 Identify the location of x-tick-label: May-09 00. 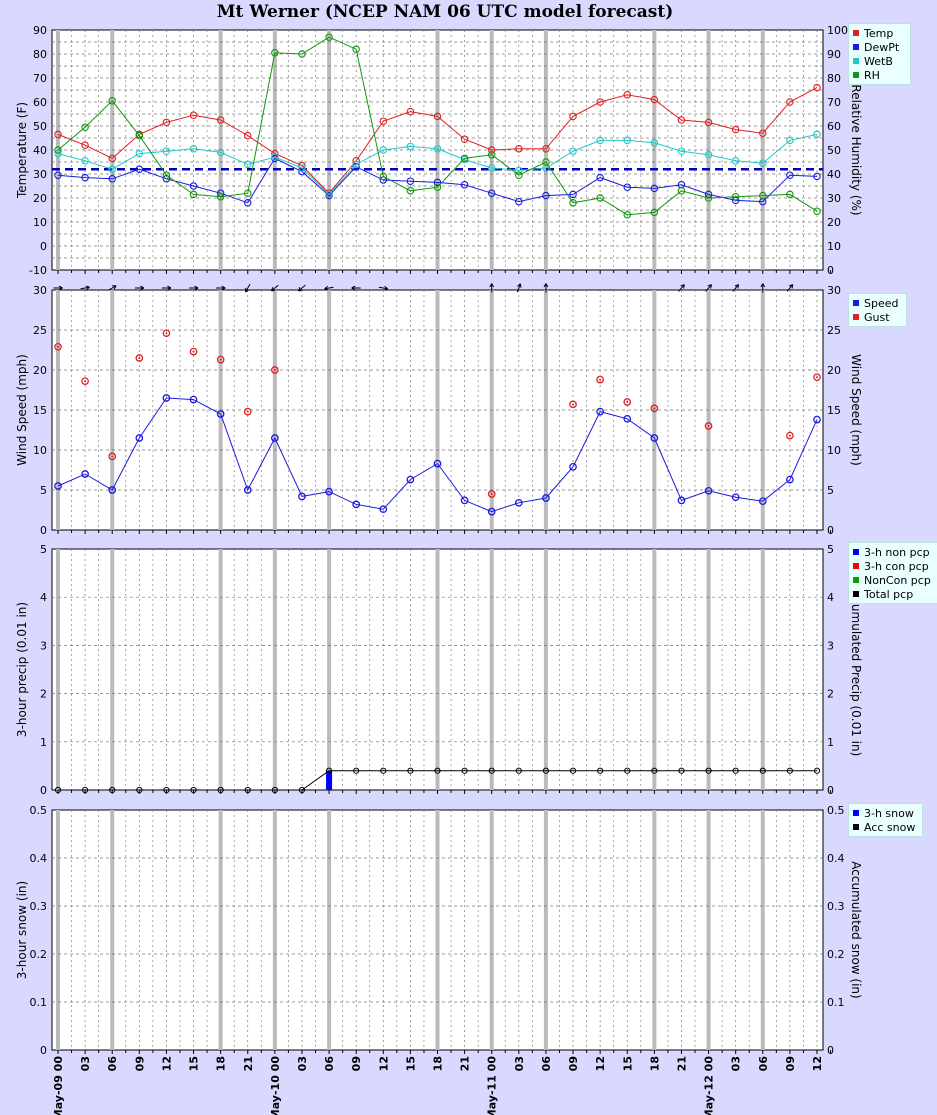
(58, 1085).